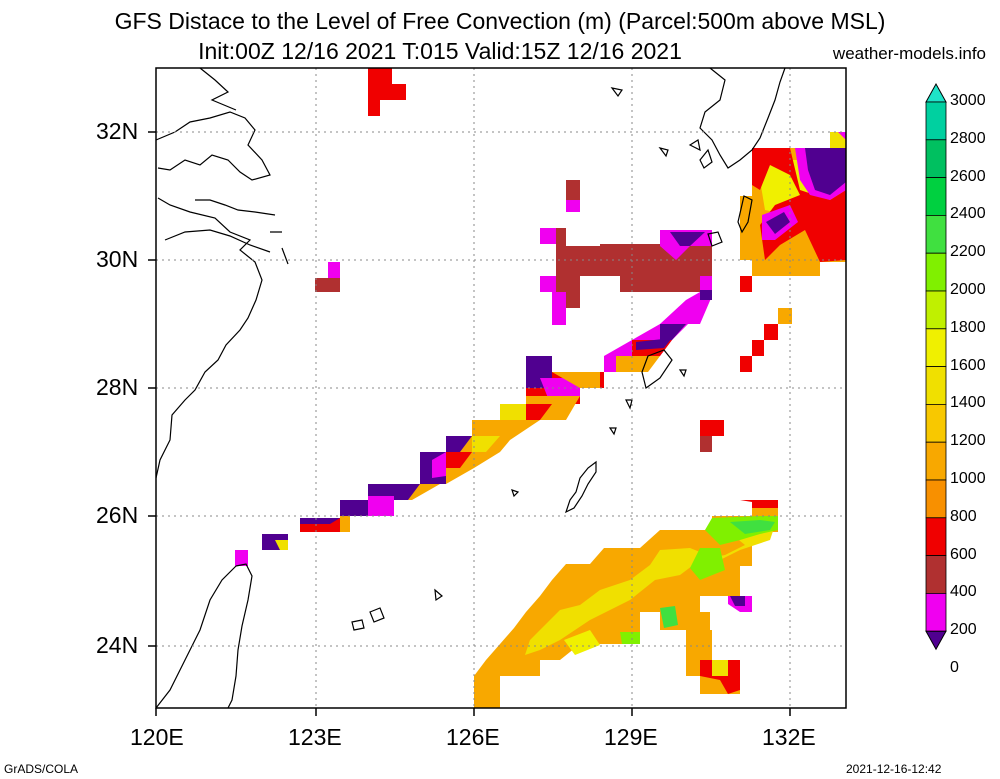 The image size is (1000, 779). Describe the element at coordinates (580, 487) in the screenshot. I see `okinawa` at that location.